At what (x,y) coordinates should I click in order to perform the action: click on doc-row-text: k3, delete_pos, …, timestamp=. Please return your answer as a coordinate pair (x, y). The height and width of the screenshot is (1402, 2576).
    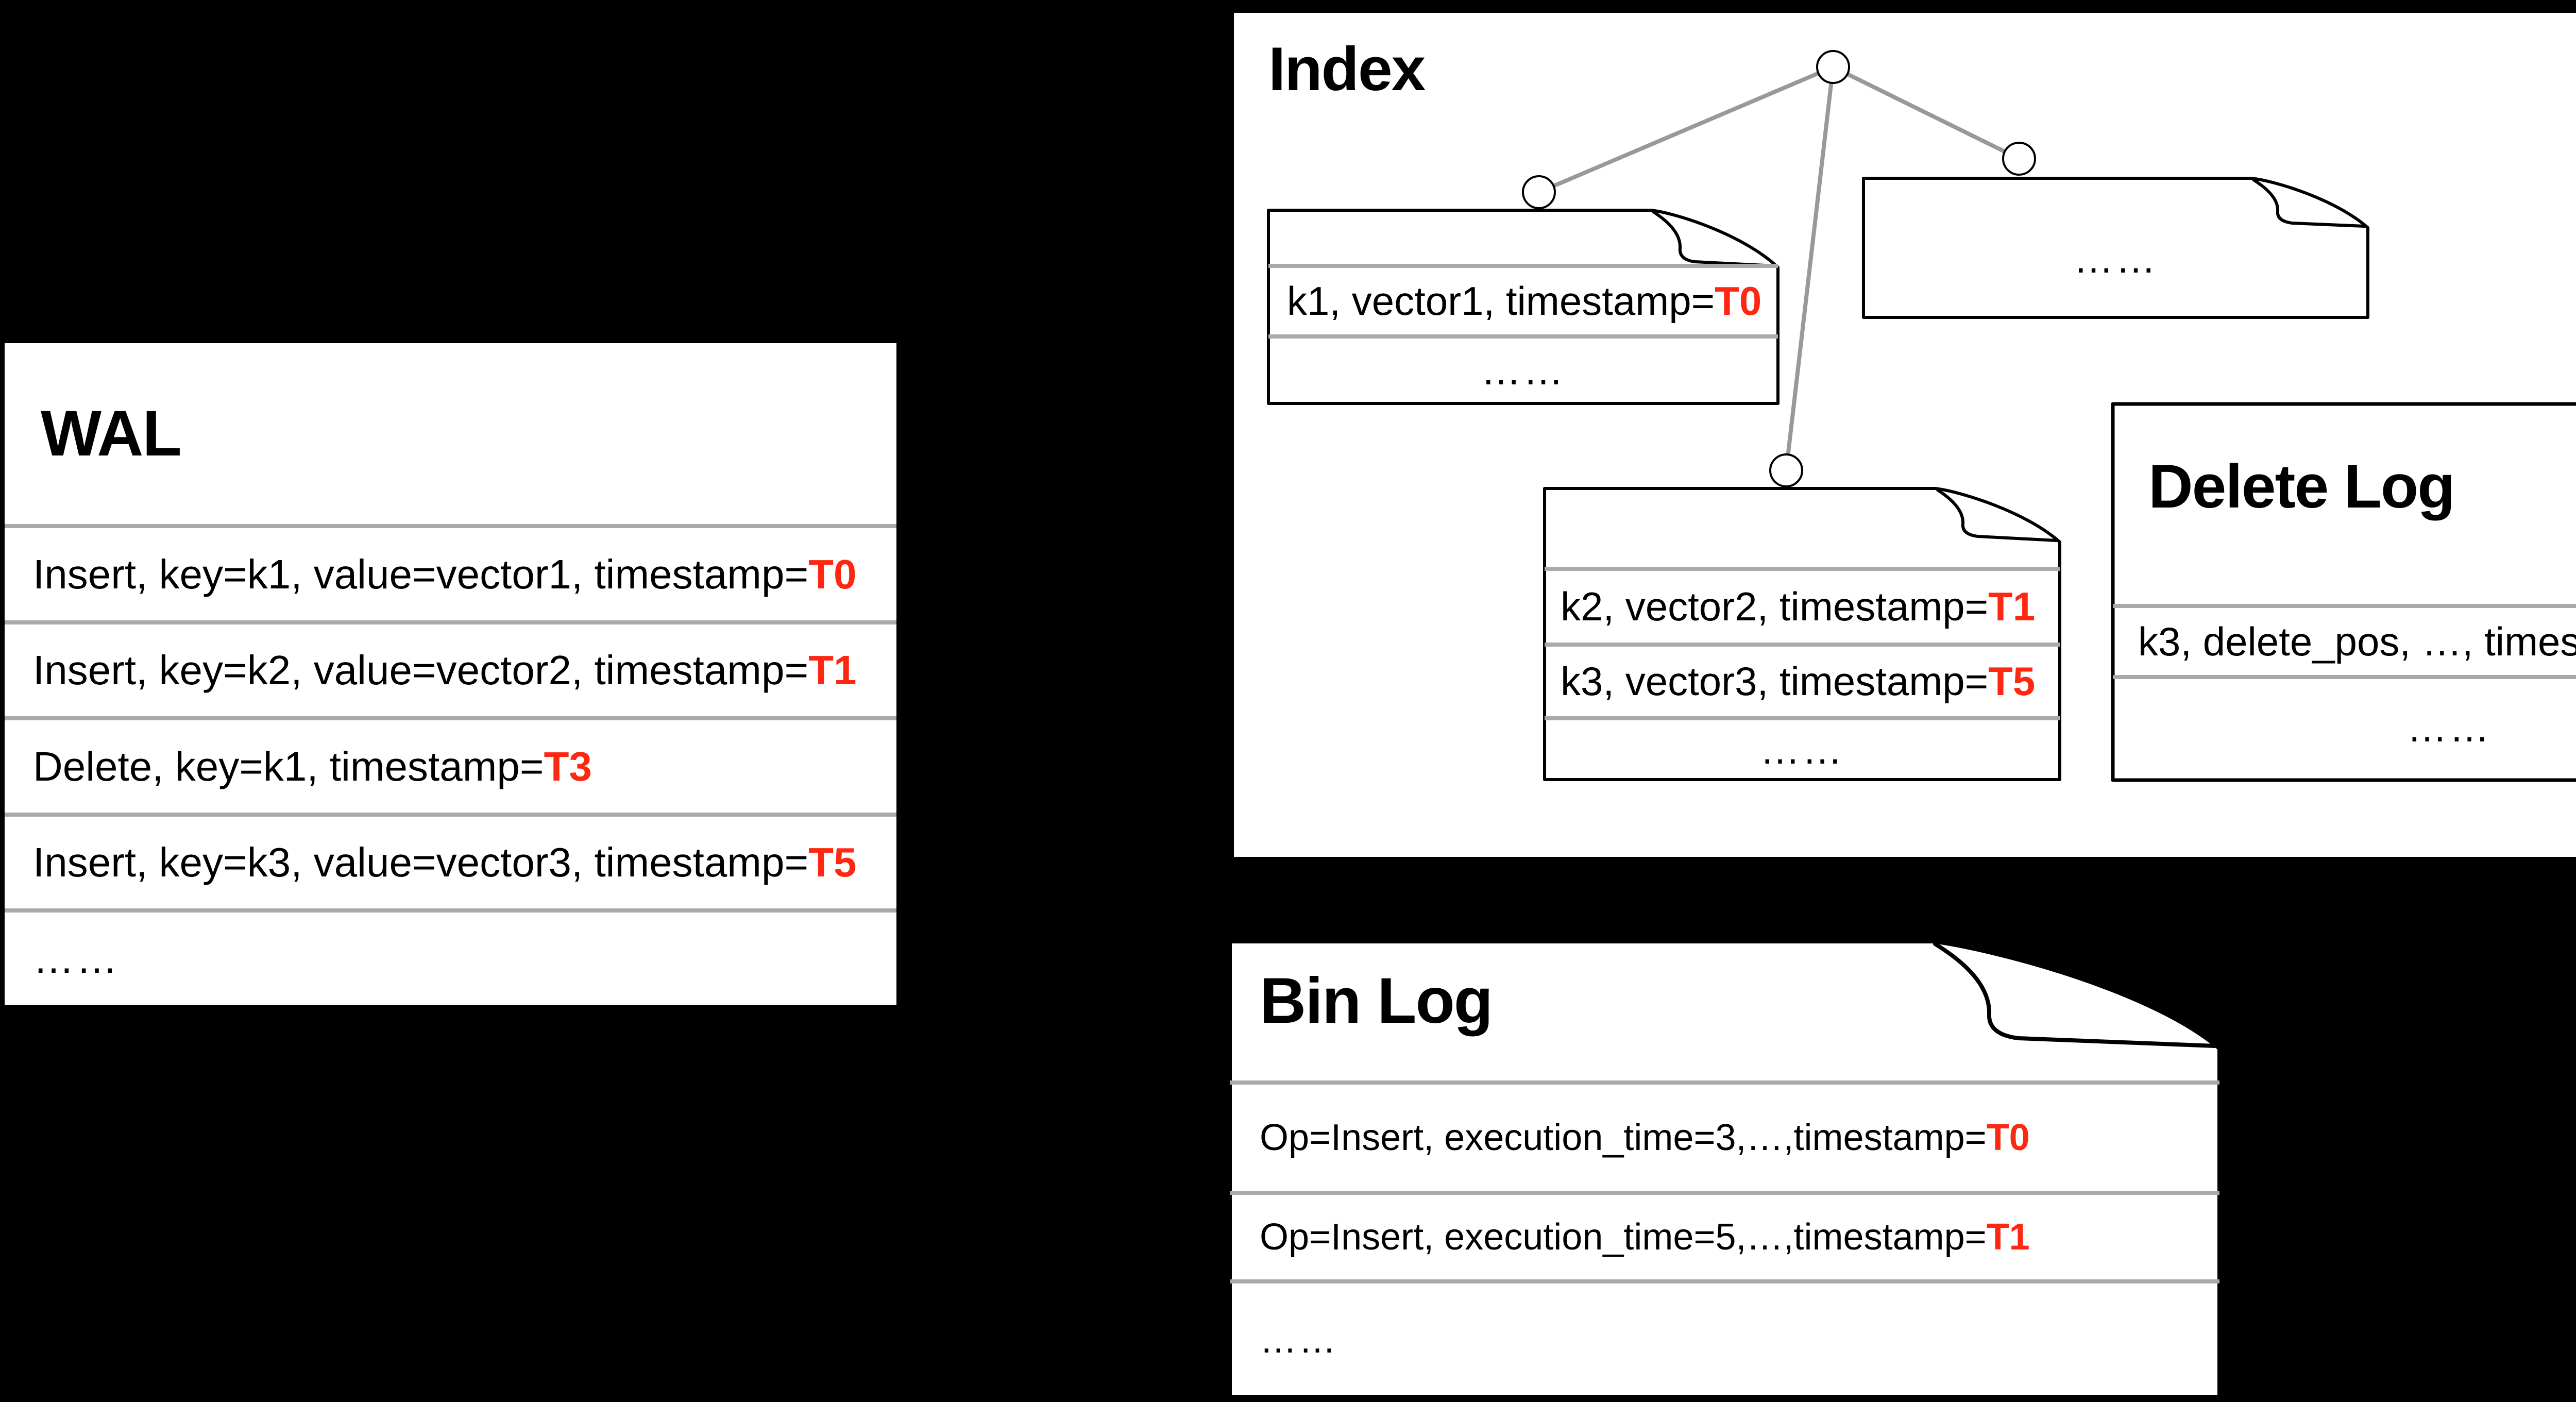
    Looking at the image, I should click on (2357, 641).